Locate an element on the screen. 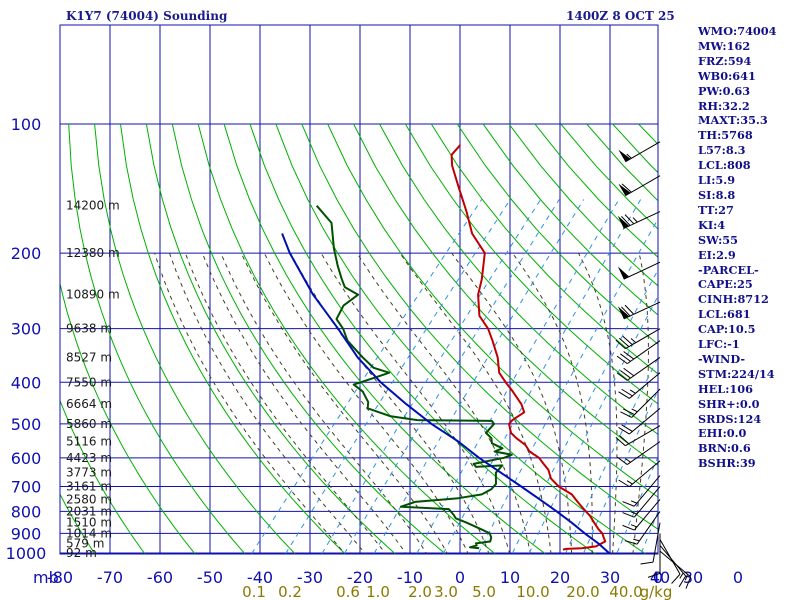  pressure-tick-1000: 1000 is located at coordinates (26, 553).